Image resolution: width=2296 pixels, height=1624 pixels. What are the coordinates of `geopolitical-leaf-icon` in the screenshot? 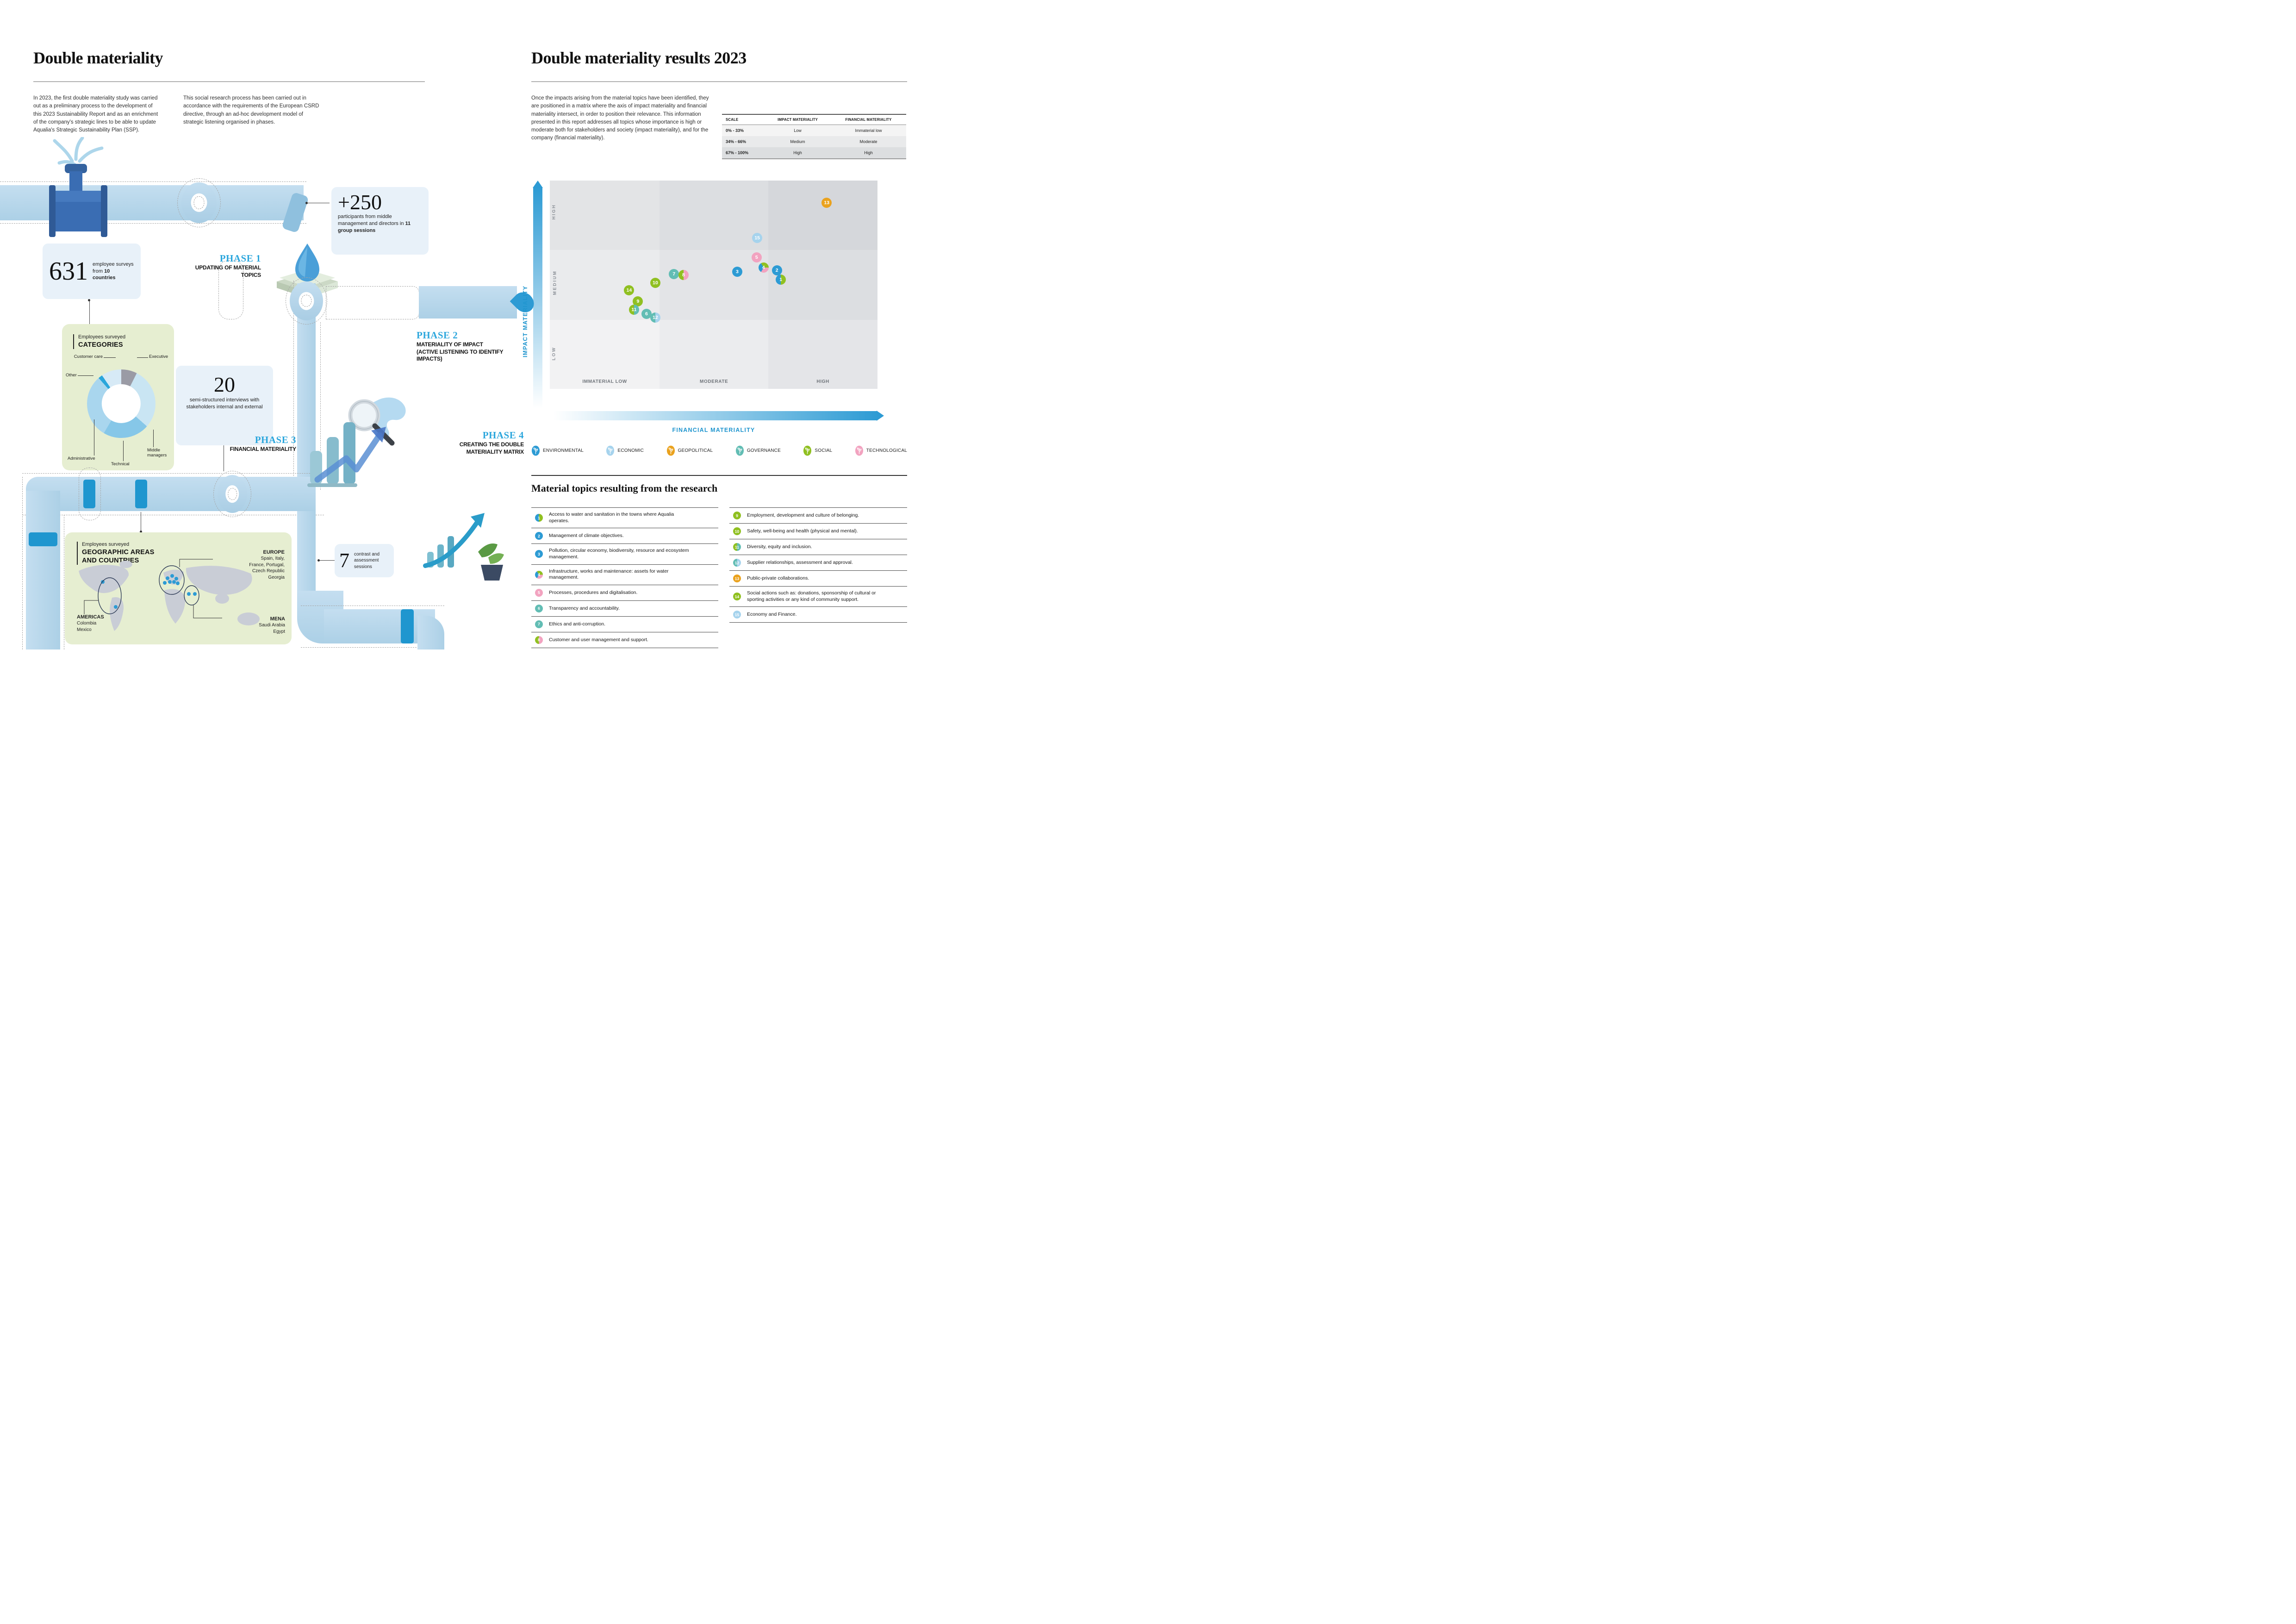 It's located at (670, 450).